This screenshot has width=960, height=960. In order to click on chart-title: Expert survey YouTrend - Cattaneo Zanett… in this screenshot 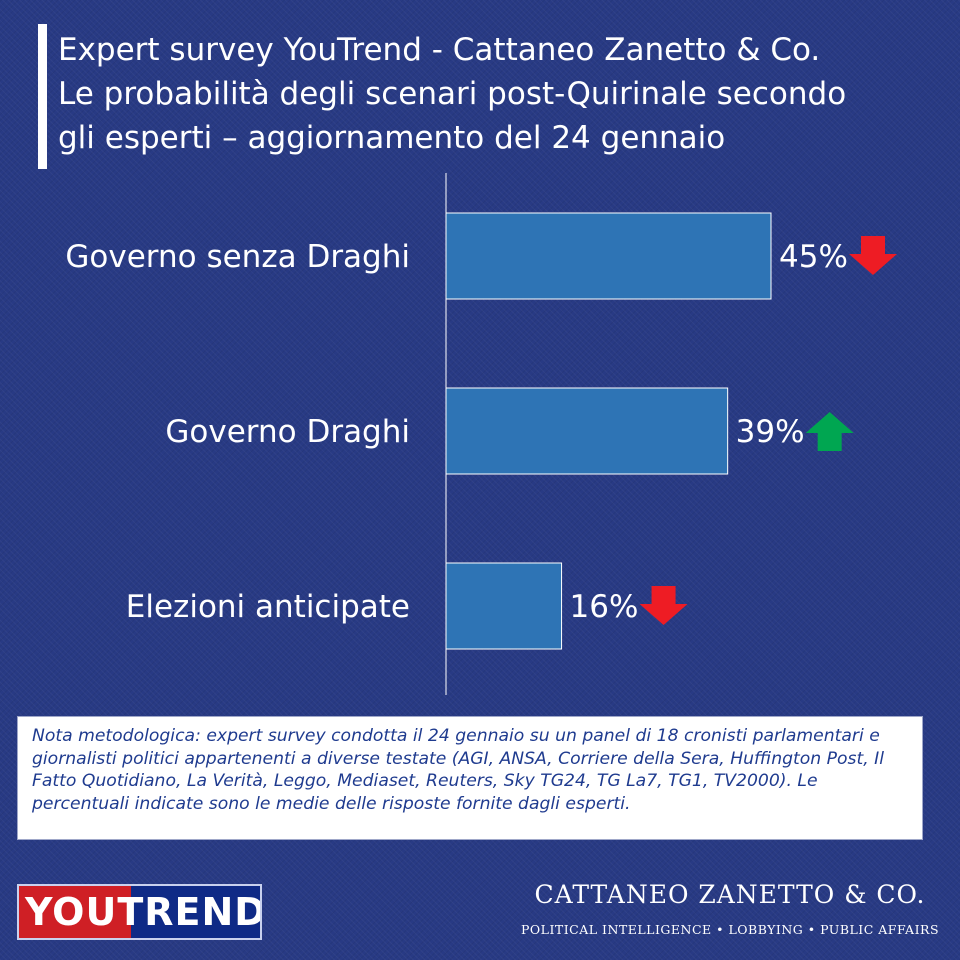, I will do `click(508, 94)`.